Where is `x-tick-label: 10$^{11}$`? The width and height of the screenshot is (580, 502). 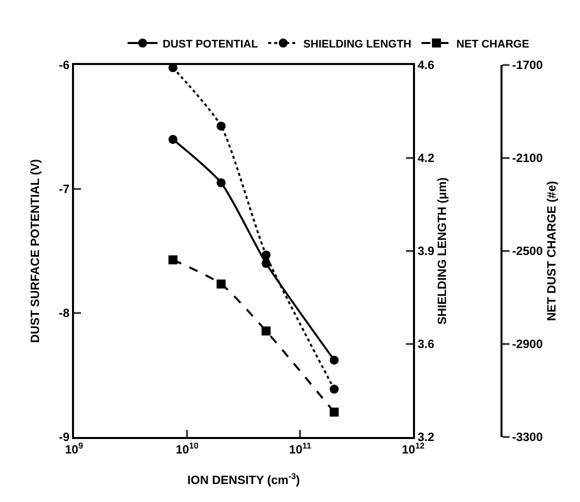
x-tick-label: 10$^{11}$ is located at coordinates (300, 448).